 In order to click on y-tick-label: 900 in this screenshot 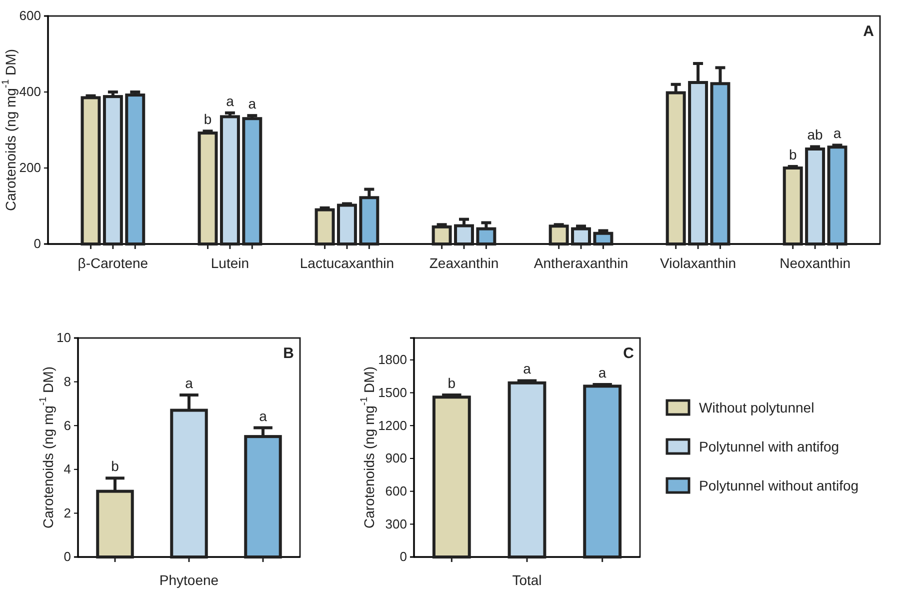, I will do `click(396, 458)`.